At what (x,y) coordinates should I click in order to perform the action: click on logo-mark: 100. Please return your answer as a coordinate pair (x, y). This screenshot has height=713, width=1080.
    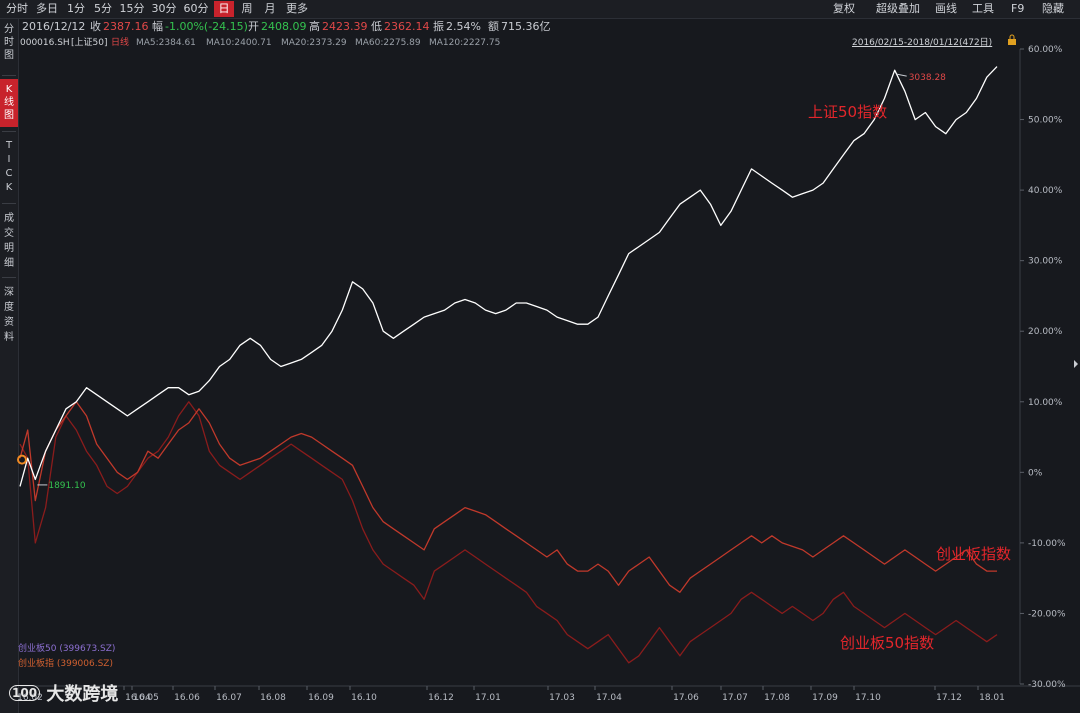
    Looking at the image, I should click on (25, 693).